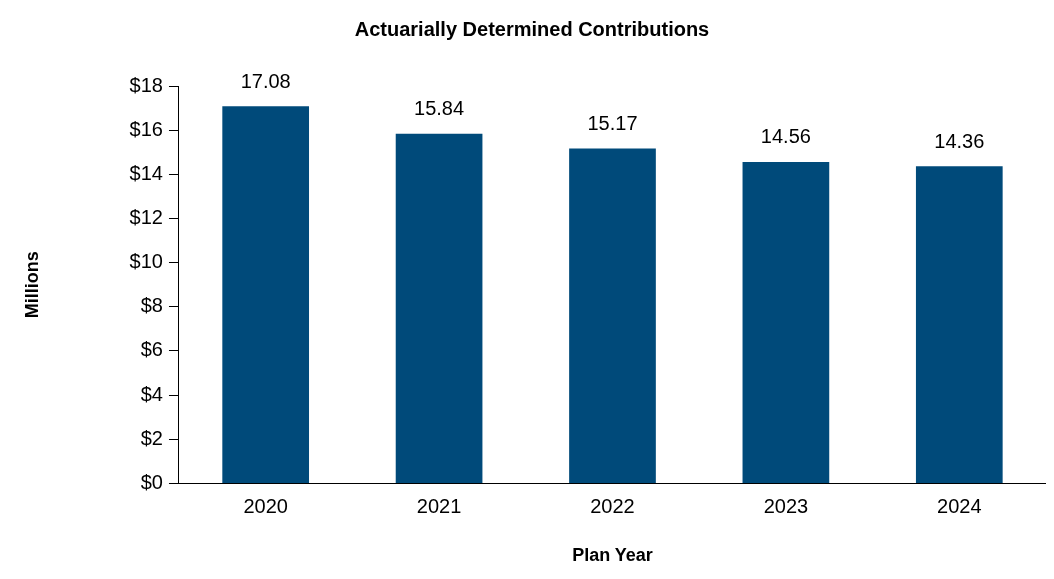 Image resolution: width=1054 pixels, height=579 pixels. I want to click on y-axis-title: Millions, so click(31, 285).